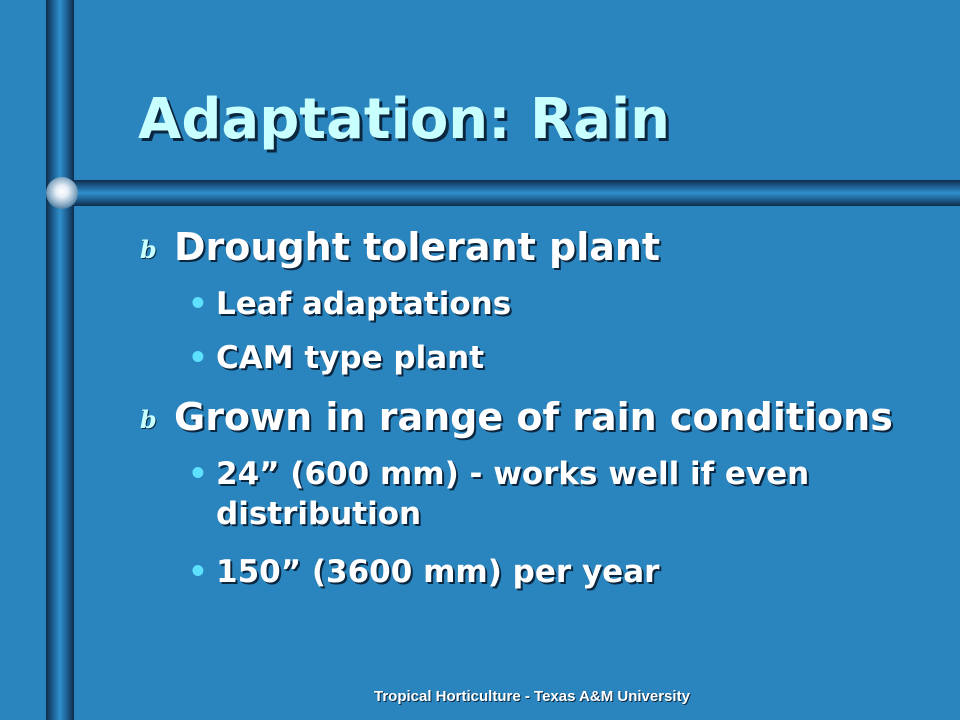  I want to click on sub-bullet-leaf-adaptations: • Leaf adaptations, so click(538, 304).